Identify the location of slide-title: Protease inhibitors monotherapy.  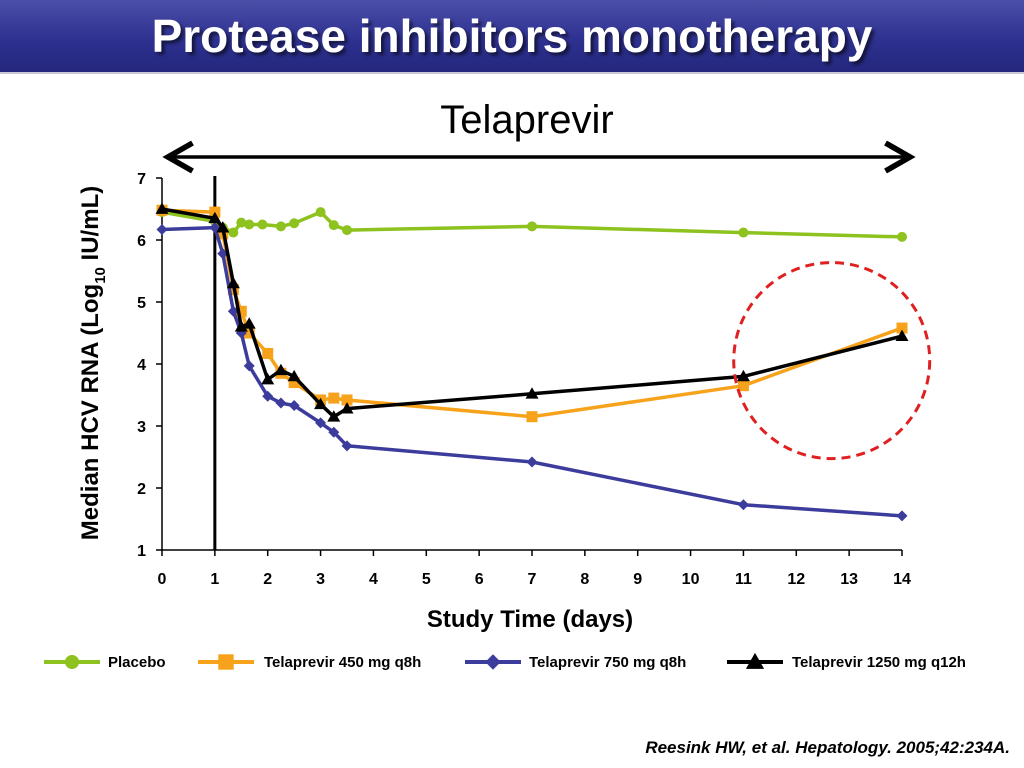
(512, 36).